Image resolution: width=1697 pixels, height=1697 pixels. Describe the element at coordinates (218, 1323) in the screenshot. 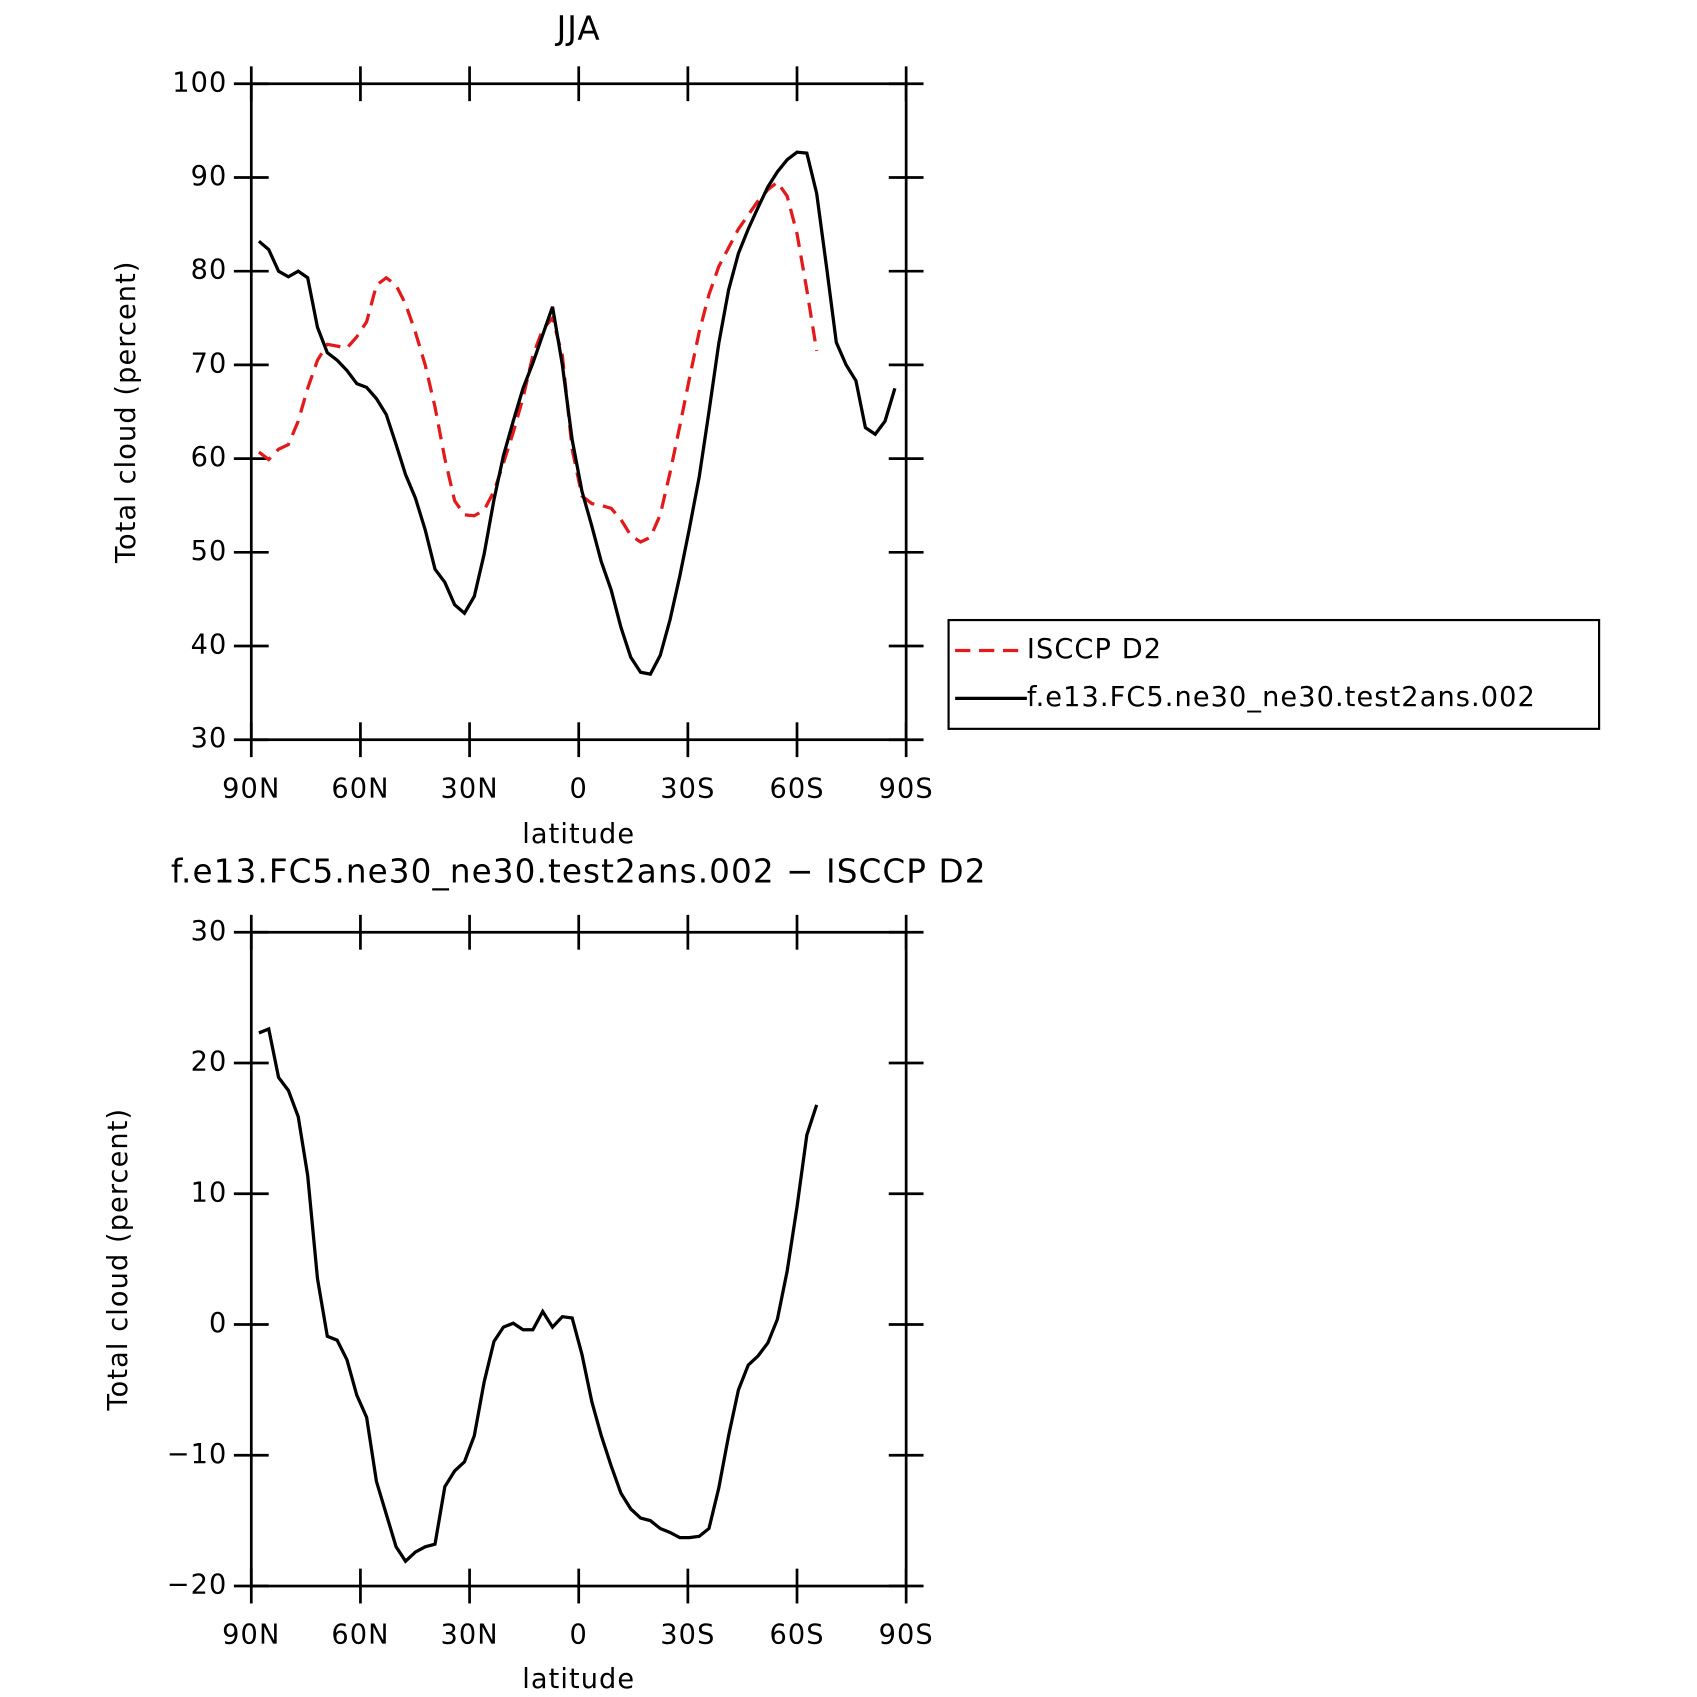

I see `y-tick-label: 0` at that location.